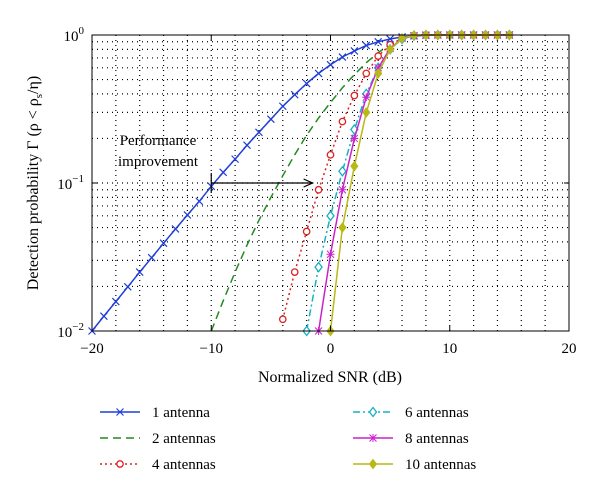 The height and width of the screenshot is (498, 600). I want to click on y-tick-label: 10⁻², so click(70, 331).